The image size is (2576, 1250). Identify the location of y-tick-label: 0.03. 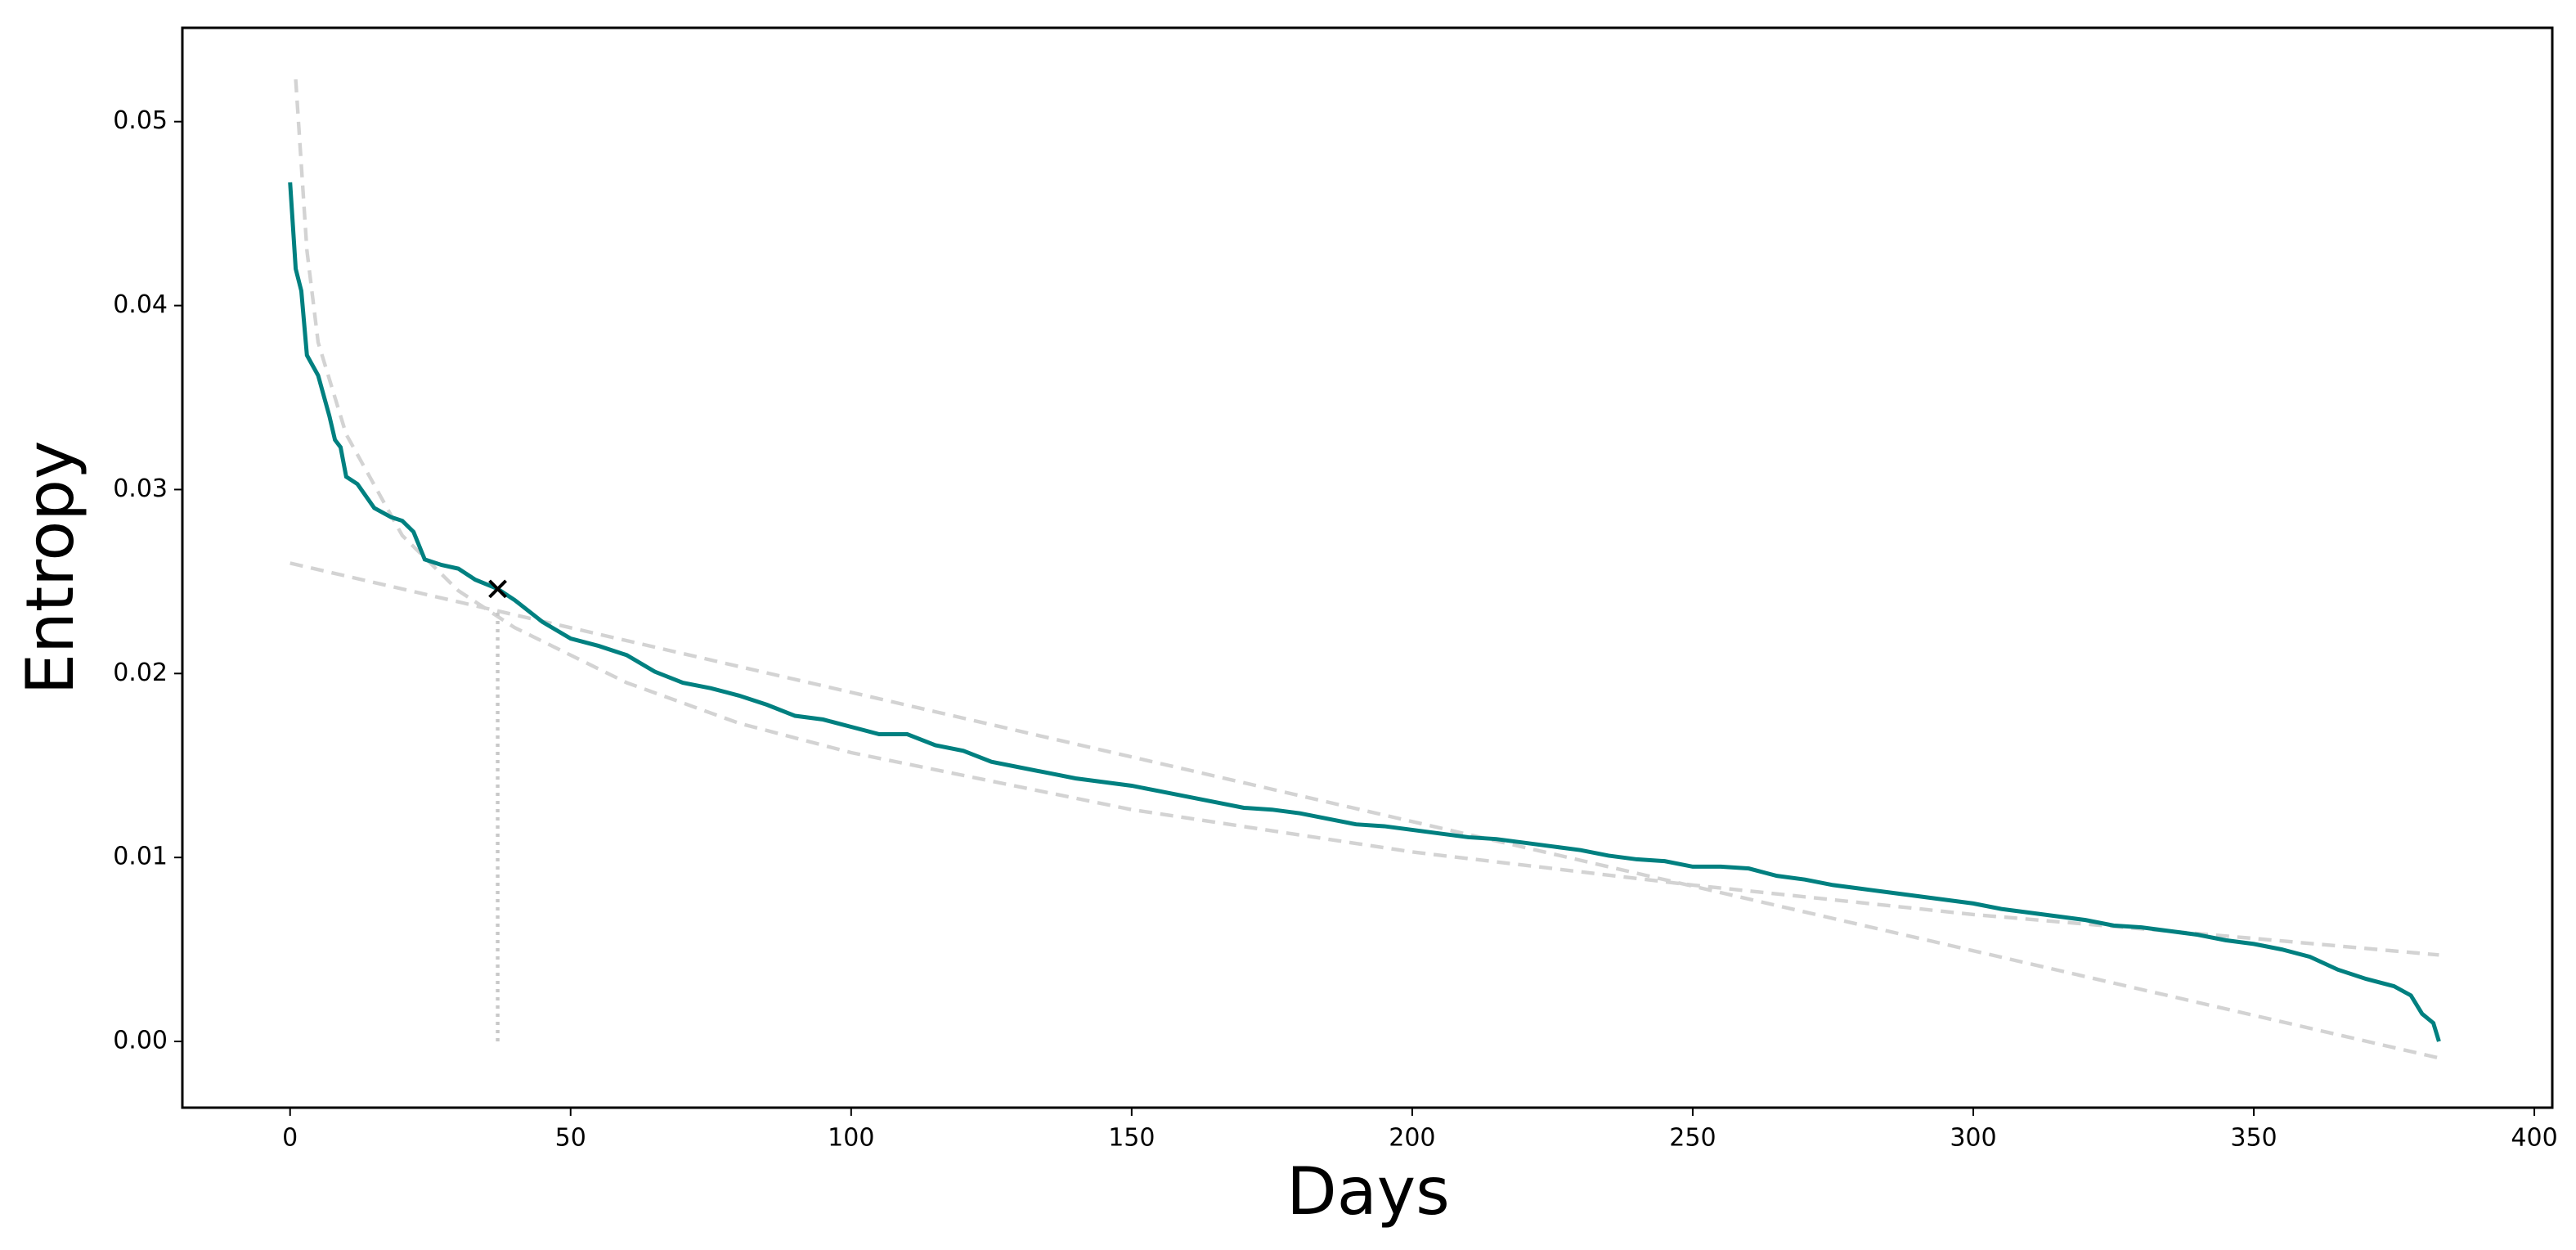
(141, 488).